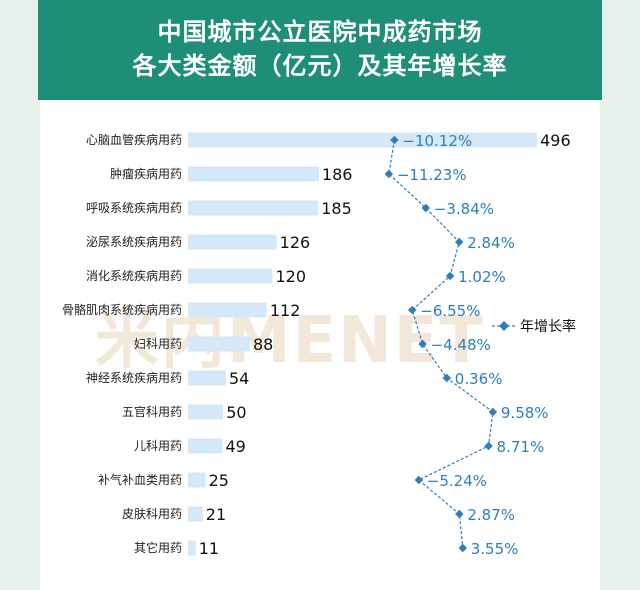 The height and width of the screenshot is (590, 640). I want to click on category-label: 肿瘤疾病用药, so click(146, 173).